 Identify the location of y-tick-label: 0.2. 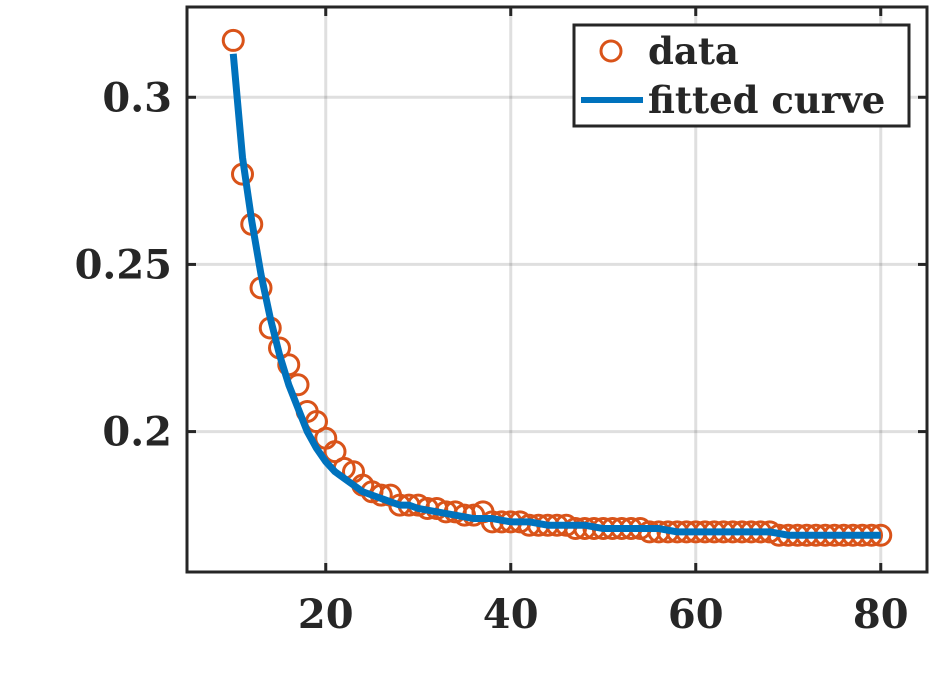
(137, 432).